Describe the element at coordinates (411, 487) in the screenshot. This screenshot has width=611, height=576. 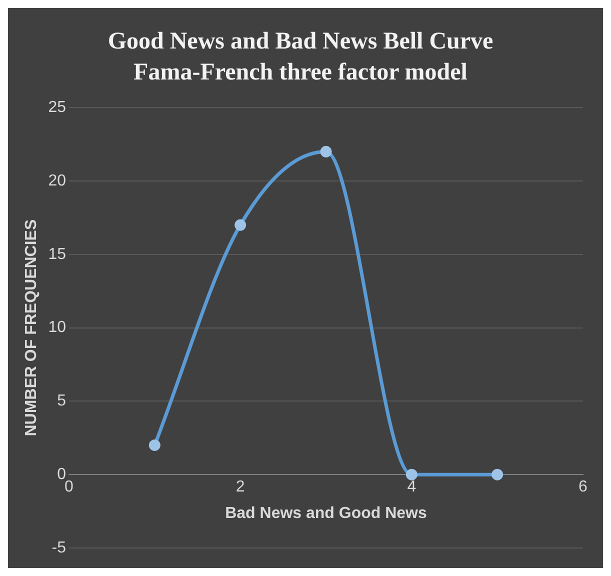
I see `x-tick-label: 4` at that location.